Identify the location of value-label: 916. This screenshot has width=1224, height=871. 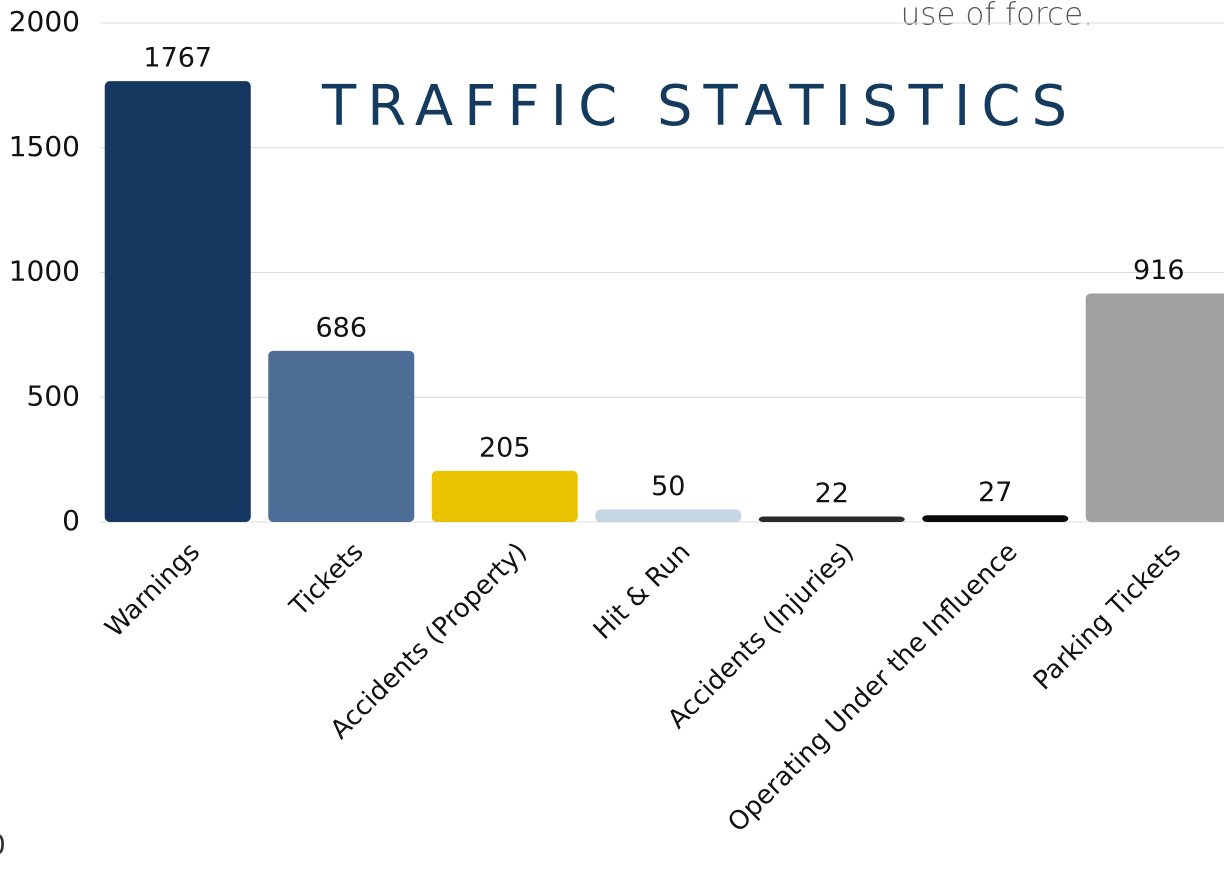
(1159, 270).